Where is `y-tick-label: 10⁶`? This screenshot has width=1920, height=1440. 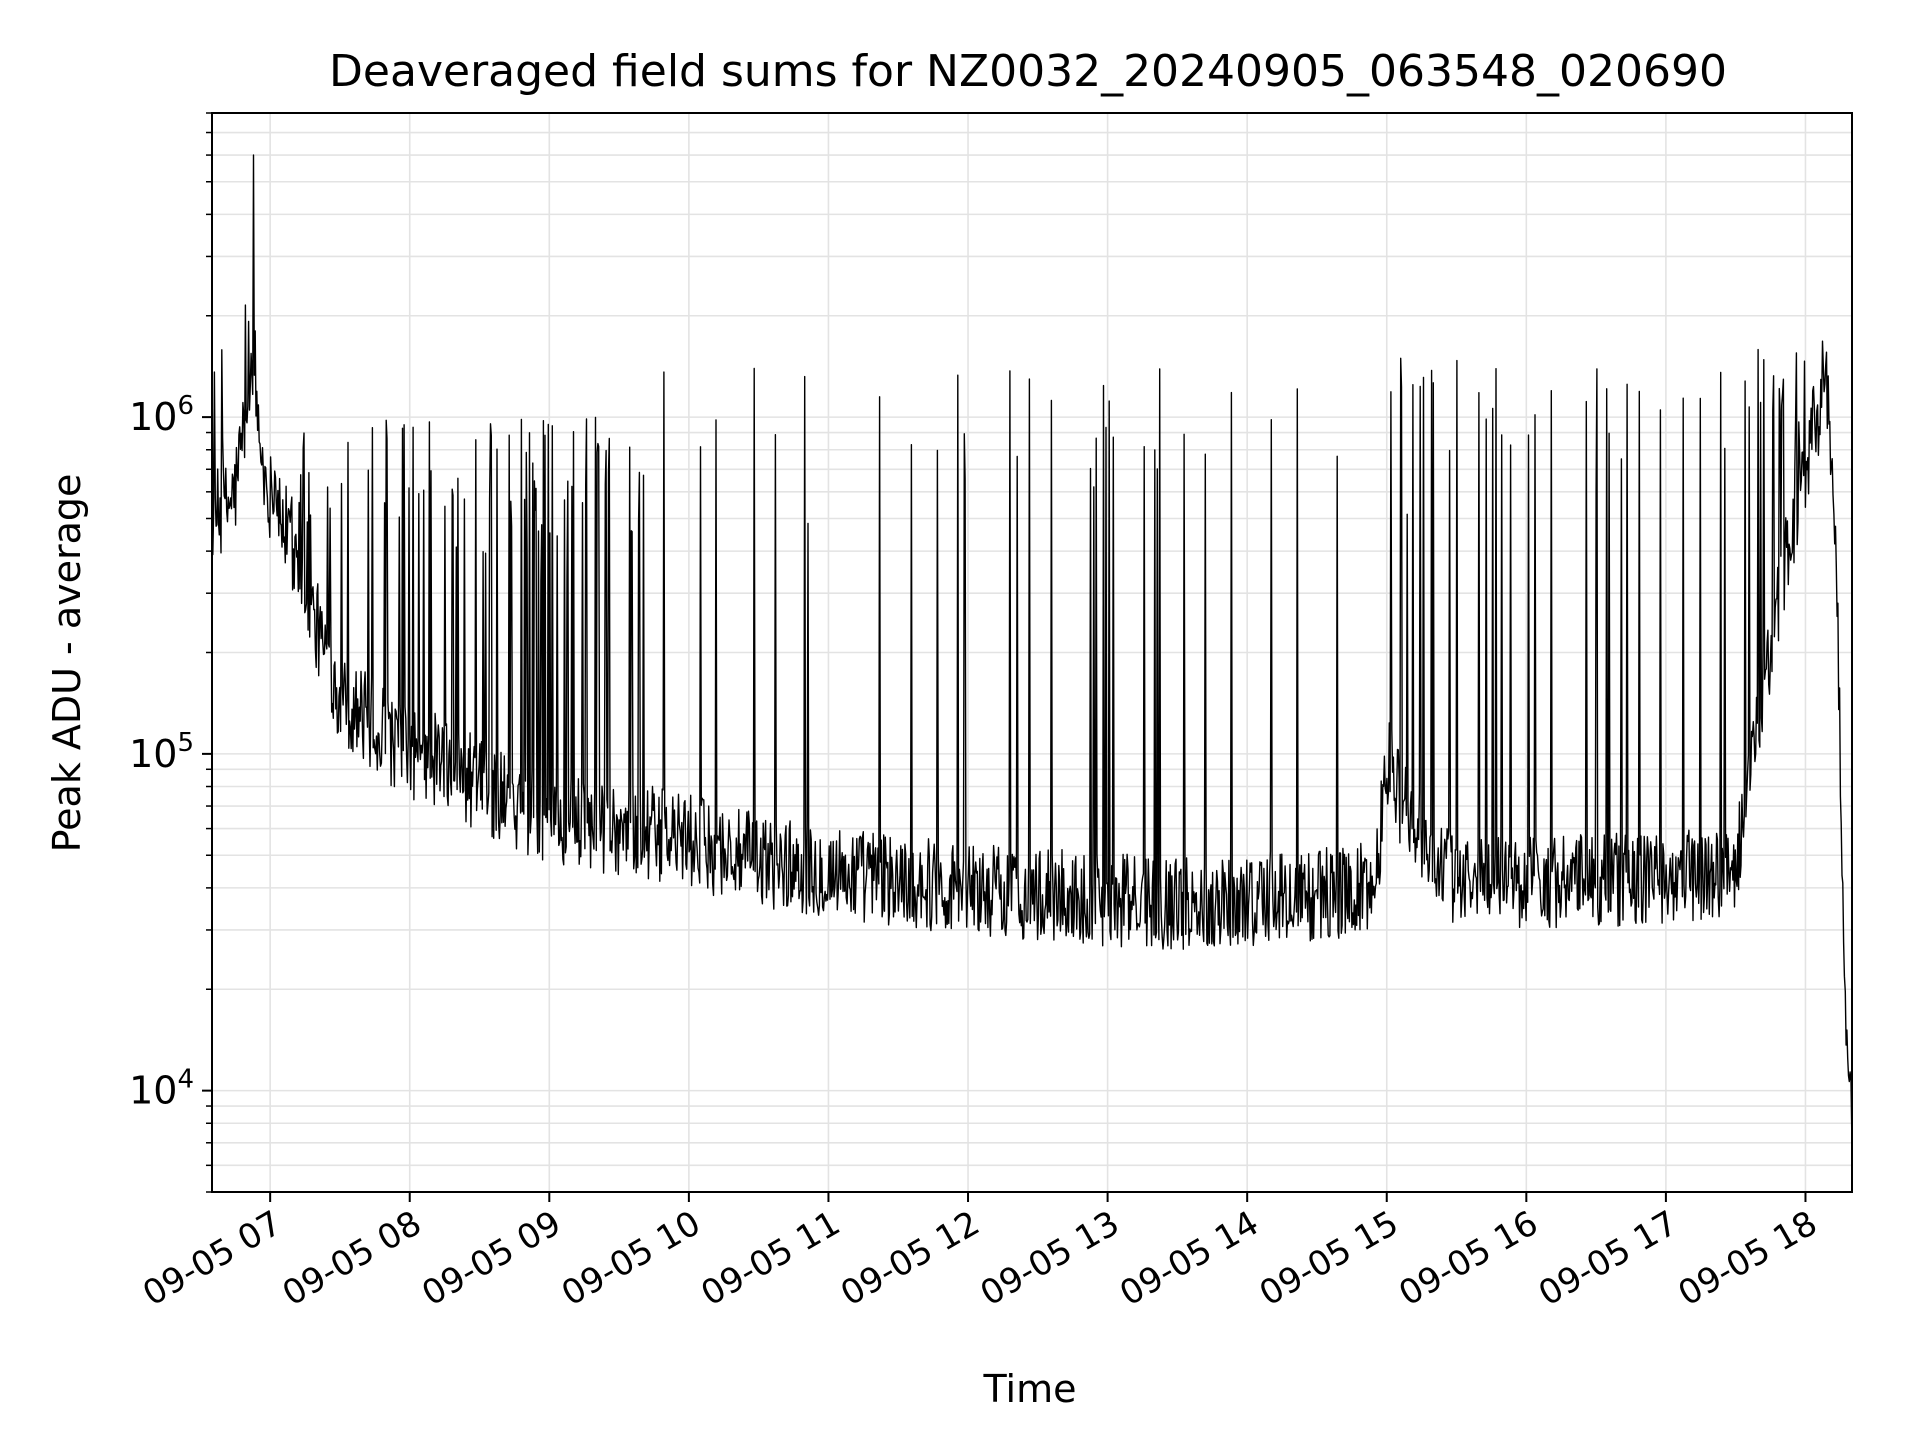 y-tick-label: 10⁶ is located at coordinates (161, 415).